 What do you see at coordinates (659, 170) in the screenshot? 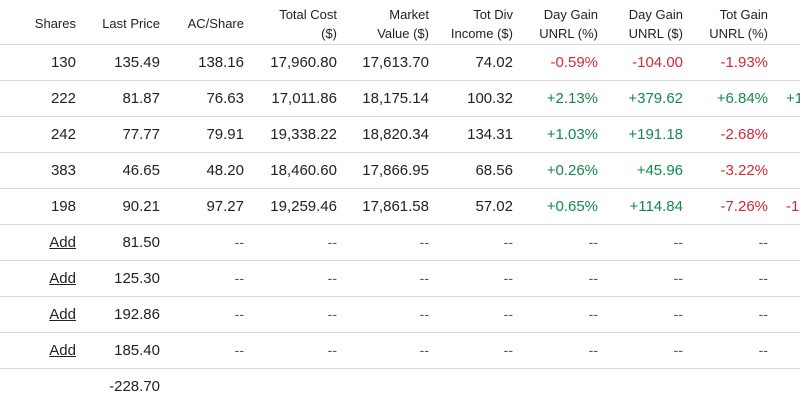
I see `cell-day-gain-amt: +45.96` at bounding box center [659, 170].